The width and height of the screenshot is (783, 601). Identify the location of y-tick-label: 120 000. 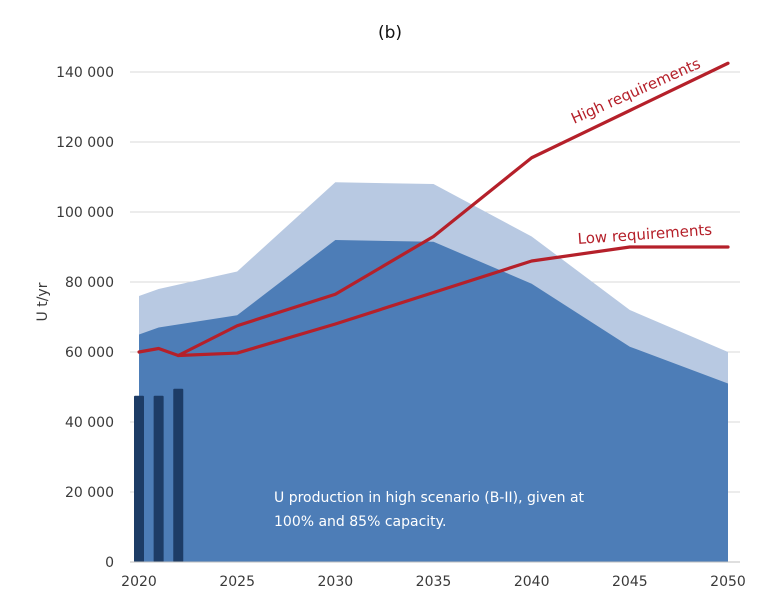
(85, 143).